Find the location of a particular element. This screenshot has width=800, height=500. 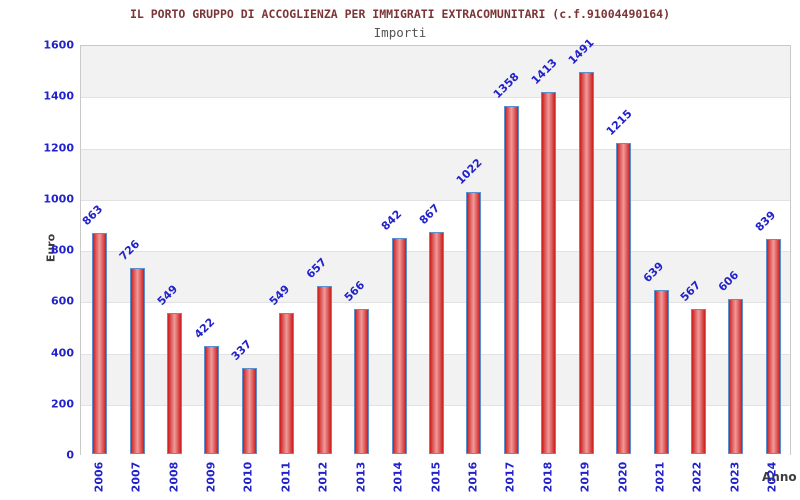

bar-2007 is located at coordinates (137, 361).